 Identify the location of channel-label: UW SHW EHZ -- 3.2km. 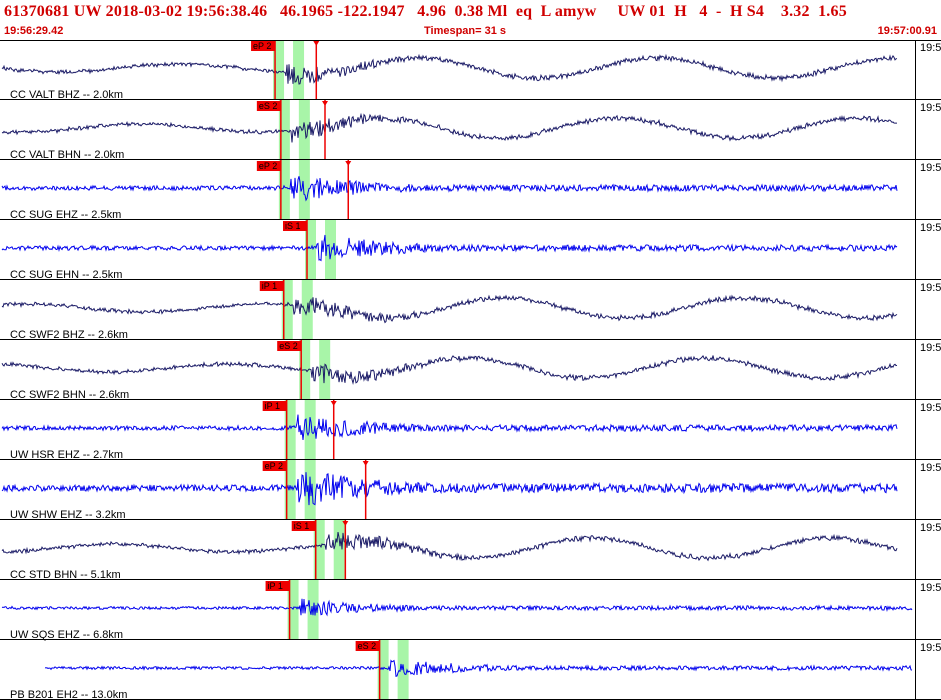
(68, 515).